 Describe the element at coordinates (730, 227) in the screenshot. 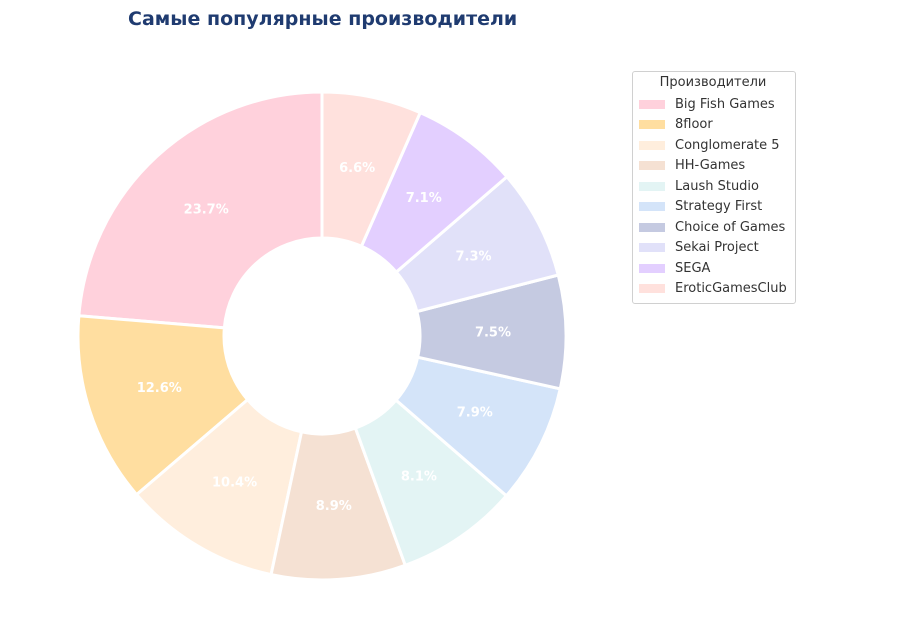

I see `legend-label: Choice of Games` at that location.